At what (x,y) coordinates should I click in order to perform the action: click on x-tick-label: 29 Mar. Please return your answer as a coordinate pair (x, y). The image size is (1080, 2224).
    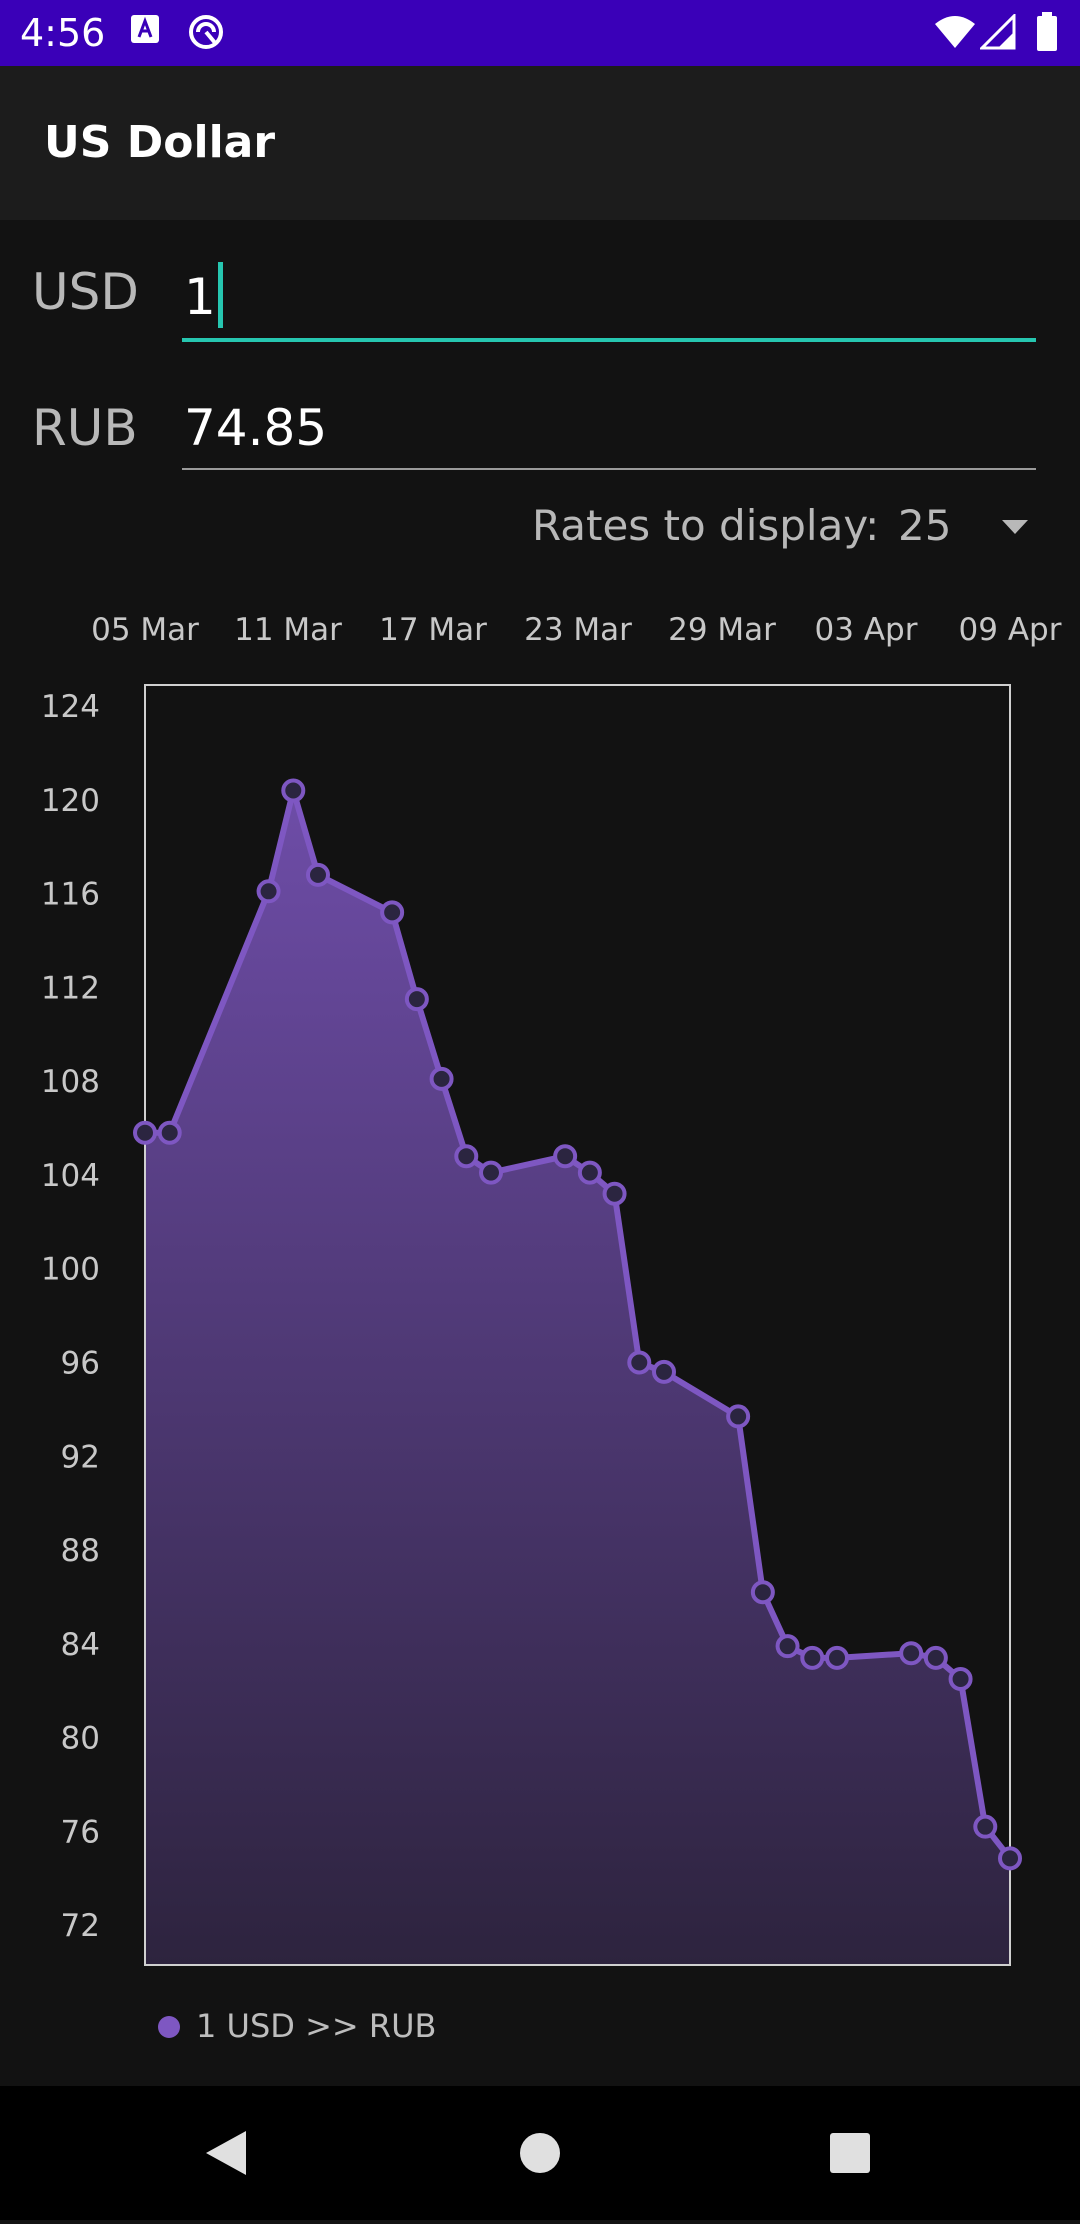
    Looking at the image, I should click on (722, 630).